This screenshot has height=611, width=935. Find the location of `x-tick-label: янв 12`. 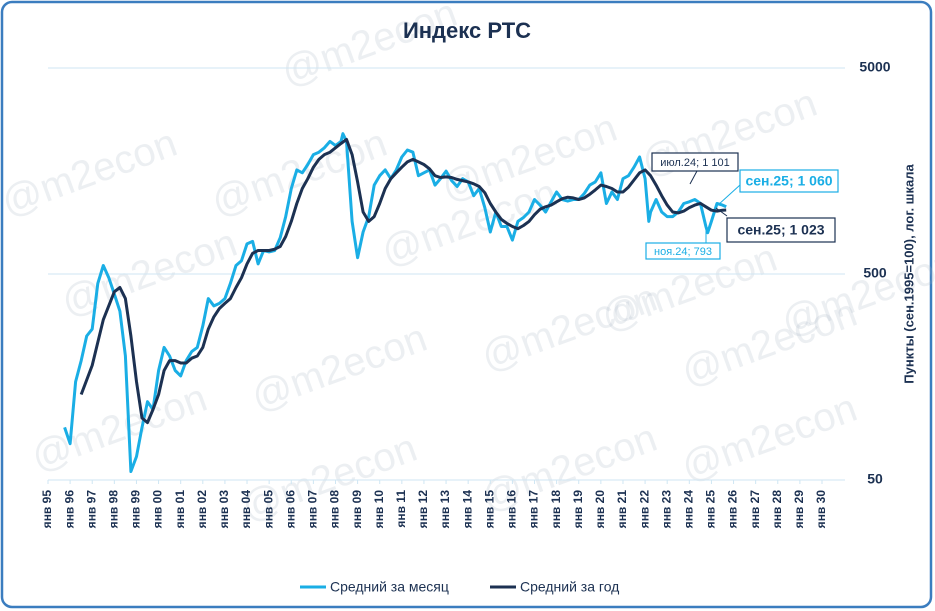

x-tick-label: янв 12 is located at coordinates (423, 509).